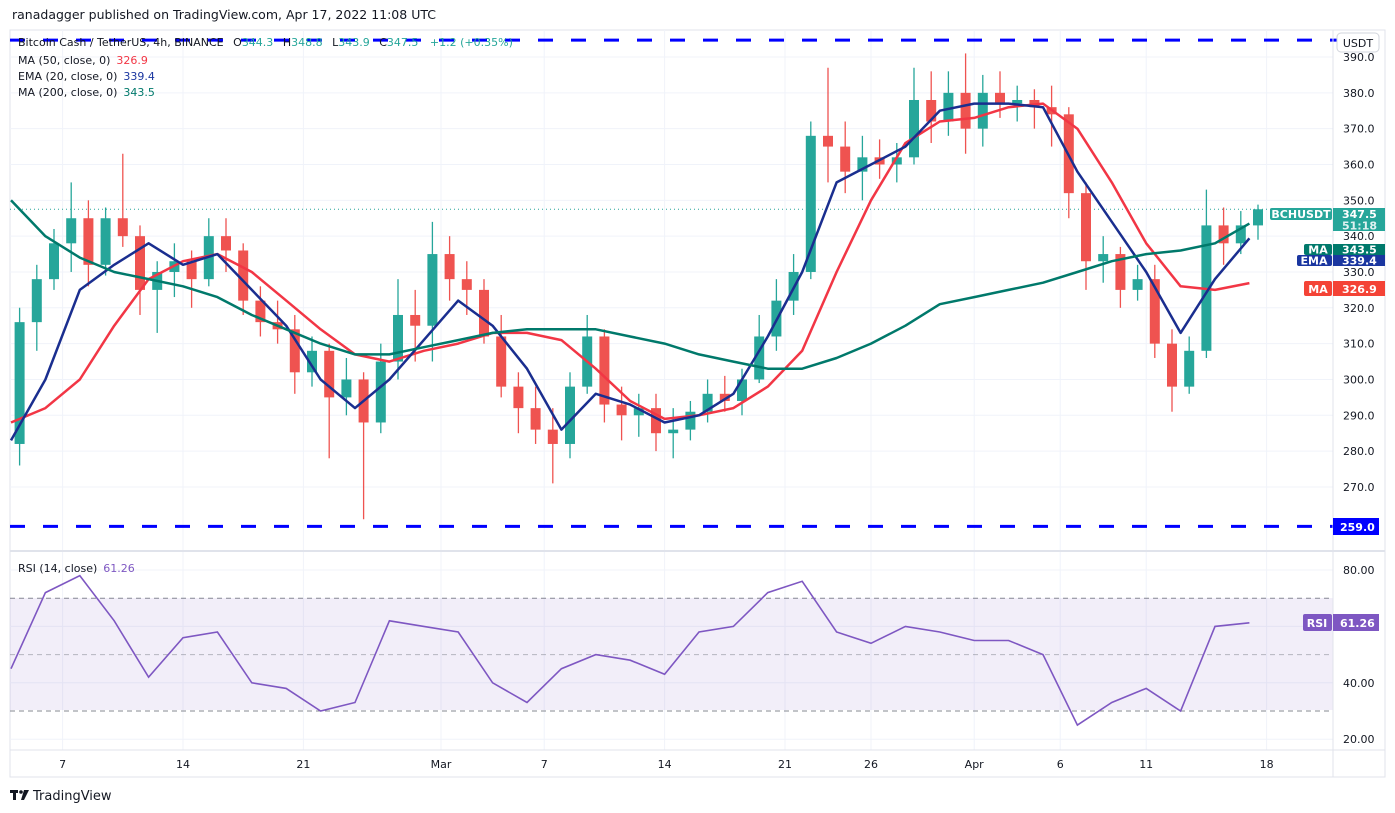  Describe the element at coordinates (62, 764) in the screenshot. I see `time-tick-label: 7` at that location.